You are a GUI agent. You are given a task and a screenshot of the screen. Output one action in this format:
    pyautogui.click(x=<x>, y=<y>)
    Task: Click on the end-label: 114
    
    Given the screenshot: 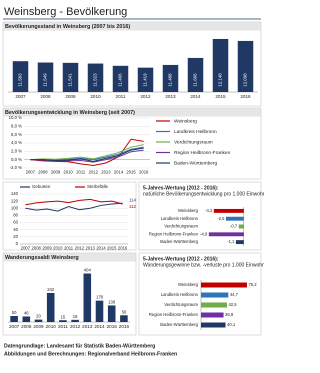 What is the action you would take?
    pyautogui.click(x=133, y=199)
    